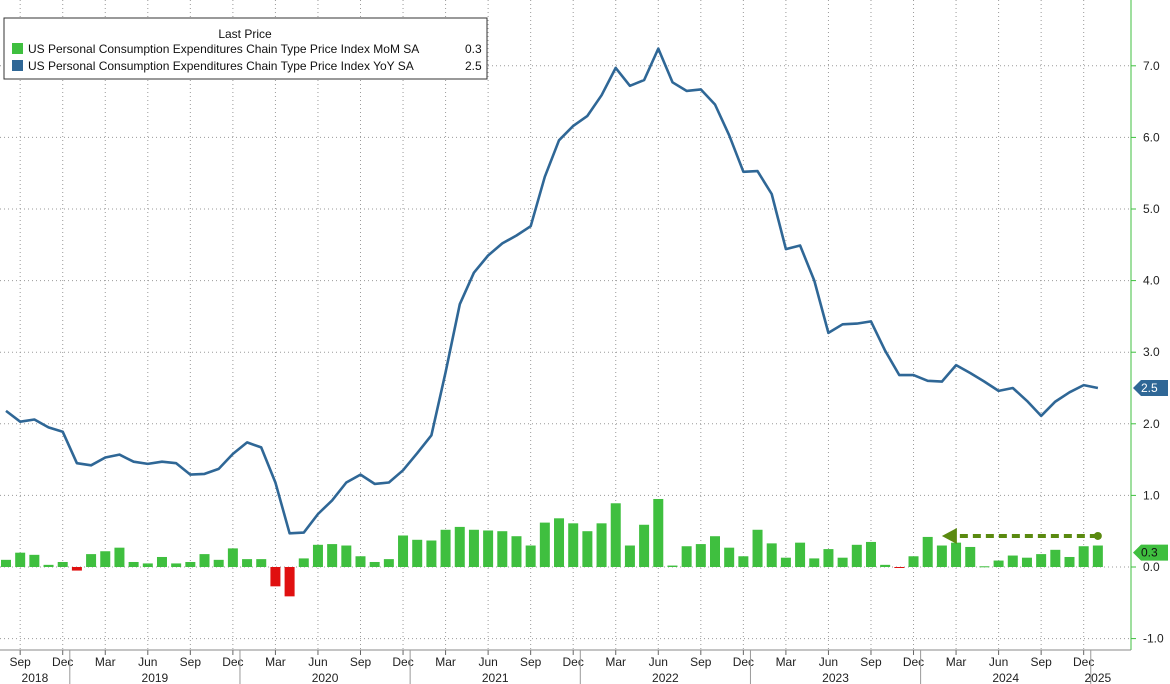 The image size is (1170, 684). I want to click on y-tick-label: 6.0, so click(1151, 137).